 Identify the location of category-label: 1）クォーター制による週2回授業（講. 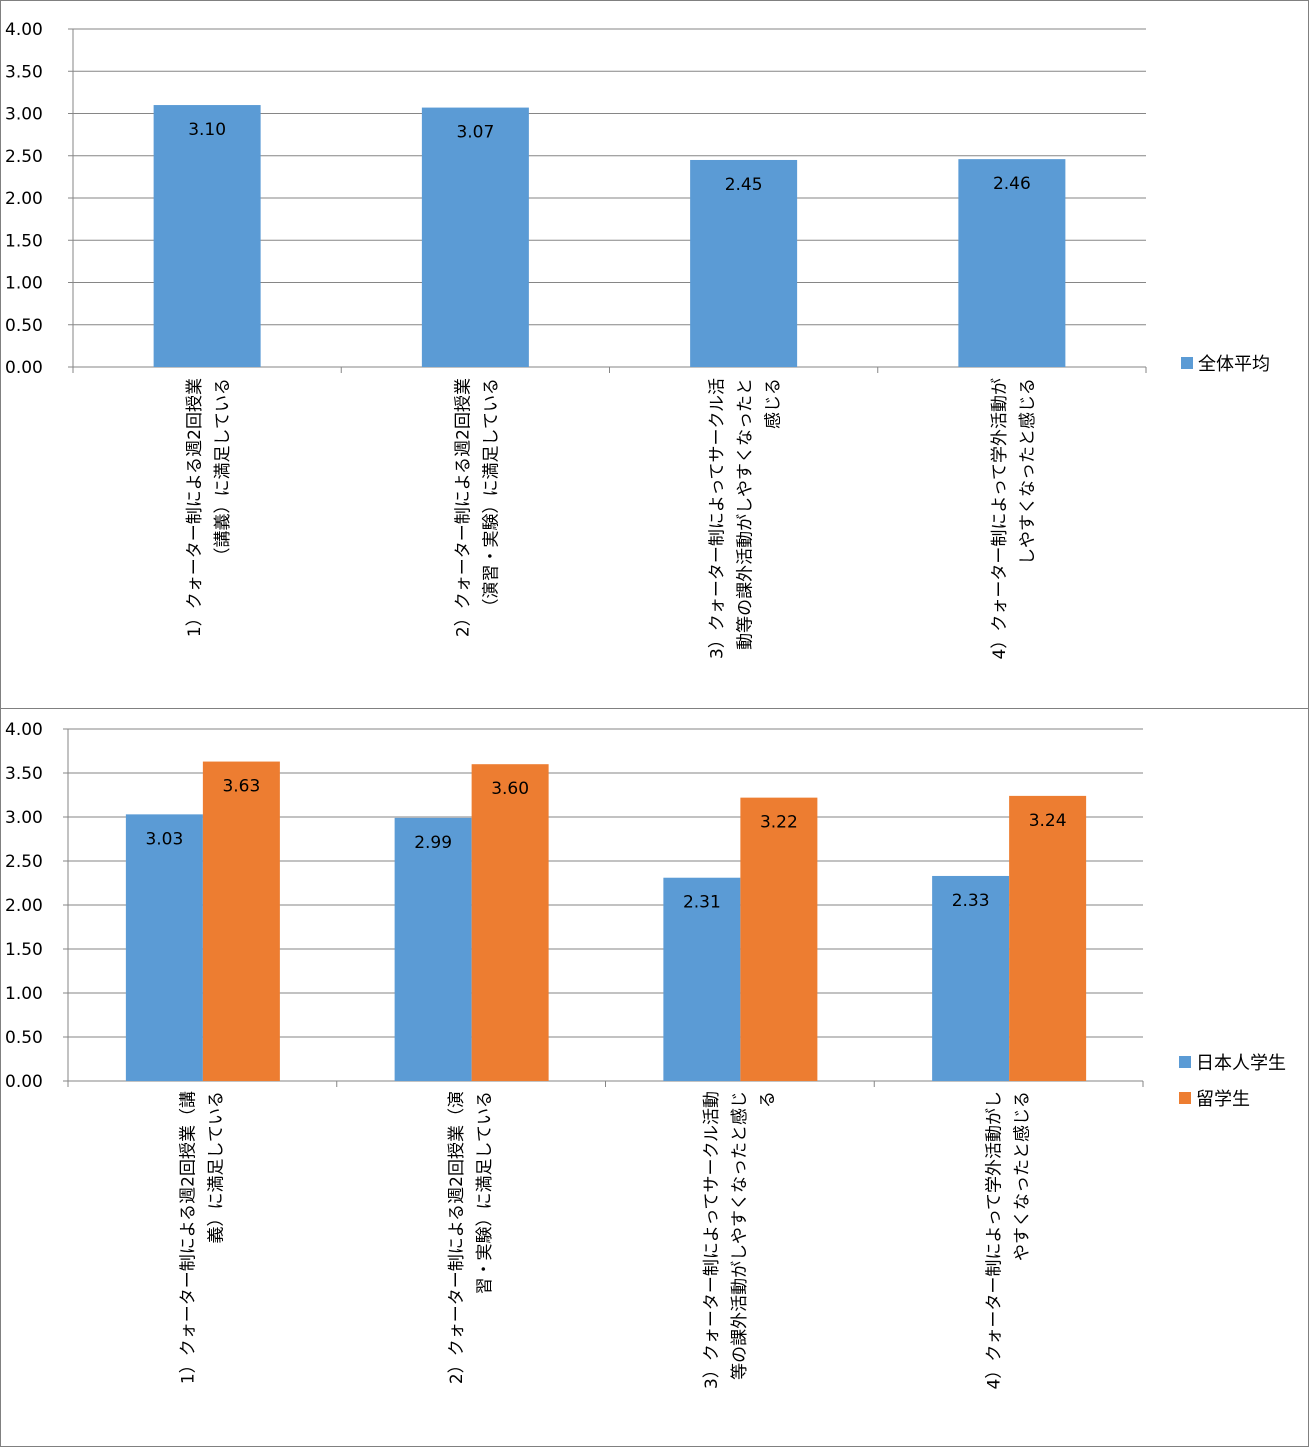
(188, 1237).